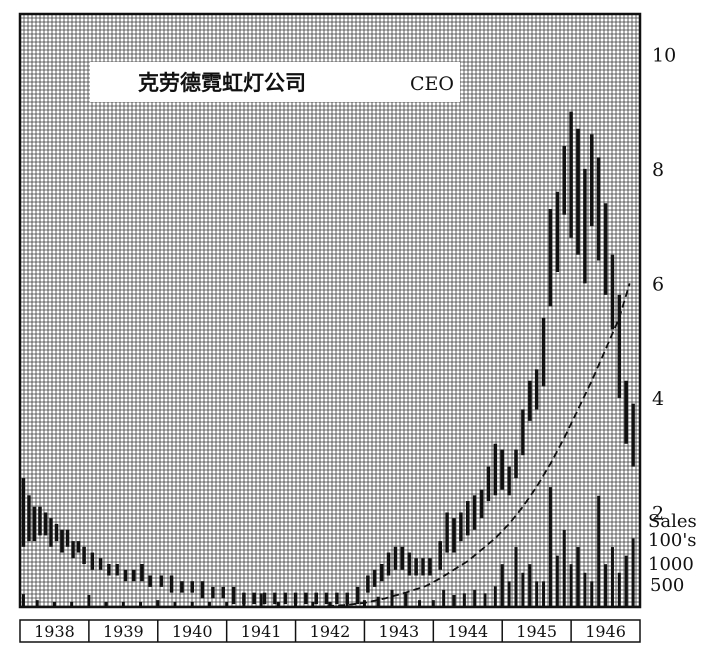  I want to click on price-tick-label: 6, so click(658, 284).